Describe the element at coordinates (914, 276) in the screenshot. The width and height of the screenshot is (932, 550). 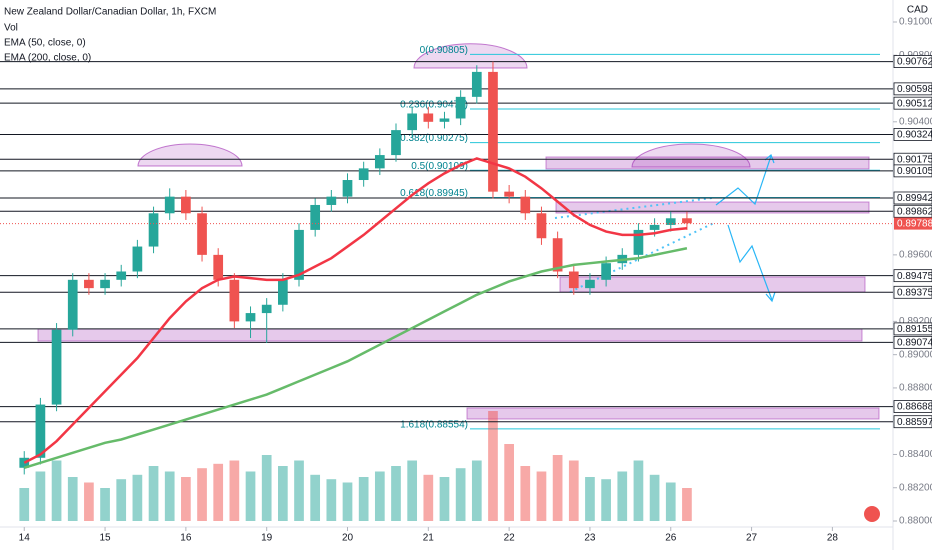
I see `level-label: 0.89475` at that location.